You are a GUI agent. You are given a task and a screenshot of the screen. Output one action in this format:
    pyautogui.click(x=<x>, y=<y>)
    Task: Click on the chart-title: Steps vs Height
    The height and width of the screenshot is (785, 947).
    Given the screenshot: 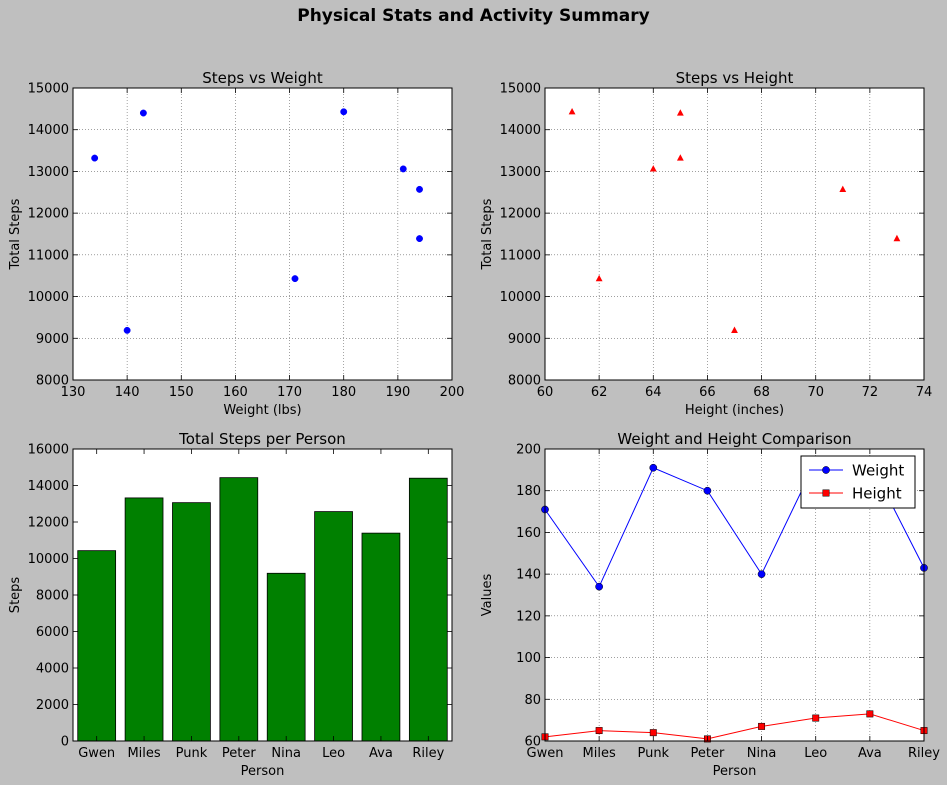 What is the action you would take?
    pyautogui.click(x=735, y=78)
    